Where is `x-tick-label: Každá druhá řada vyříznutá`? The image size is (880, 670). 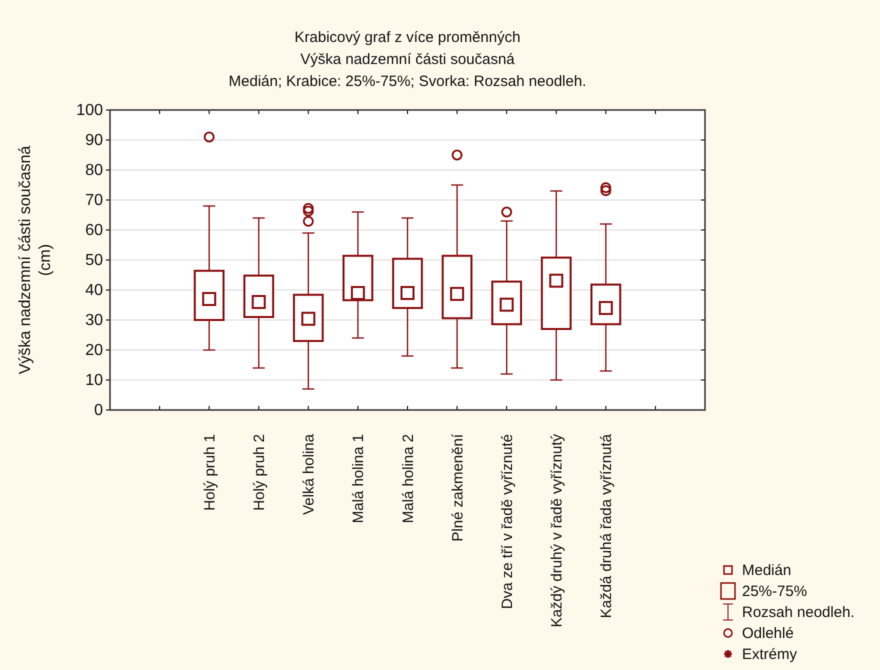
x-tick-label: Každá druhá řada vyříznutá is located at coordinates (607, 525).